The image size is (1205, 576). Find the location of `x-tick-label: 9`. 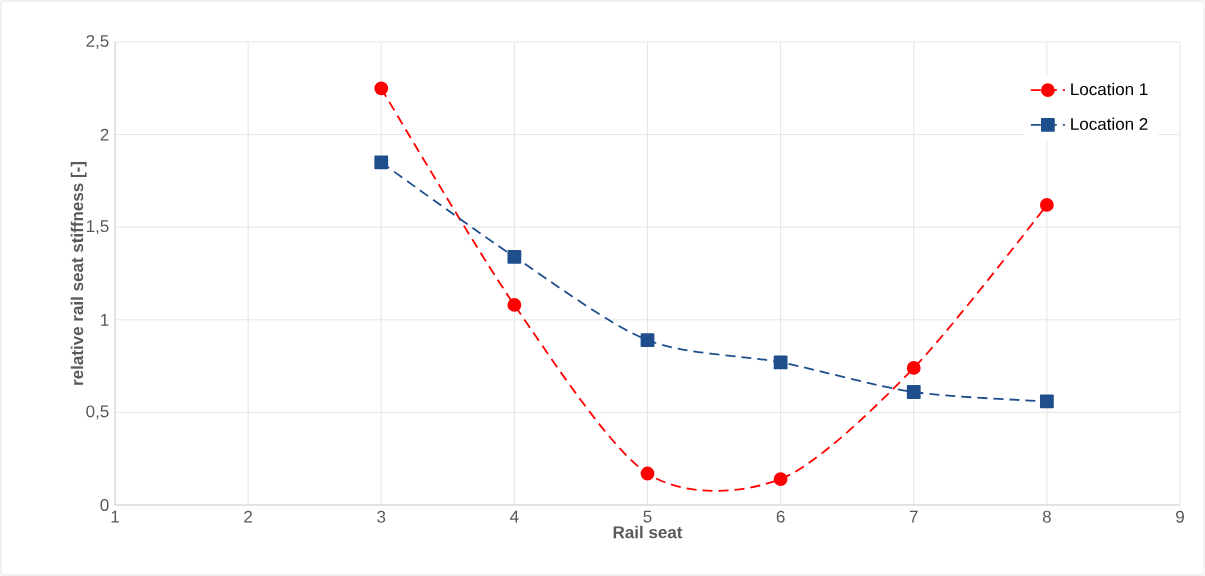

x-tick-label: 9 is located at coordinates (1180, 516).